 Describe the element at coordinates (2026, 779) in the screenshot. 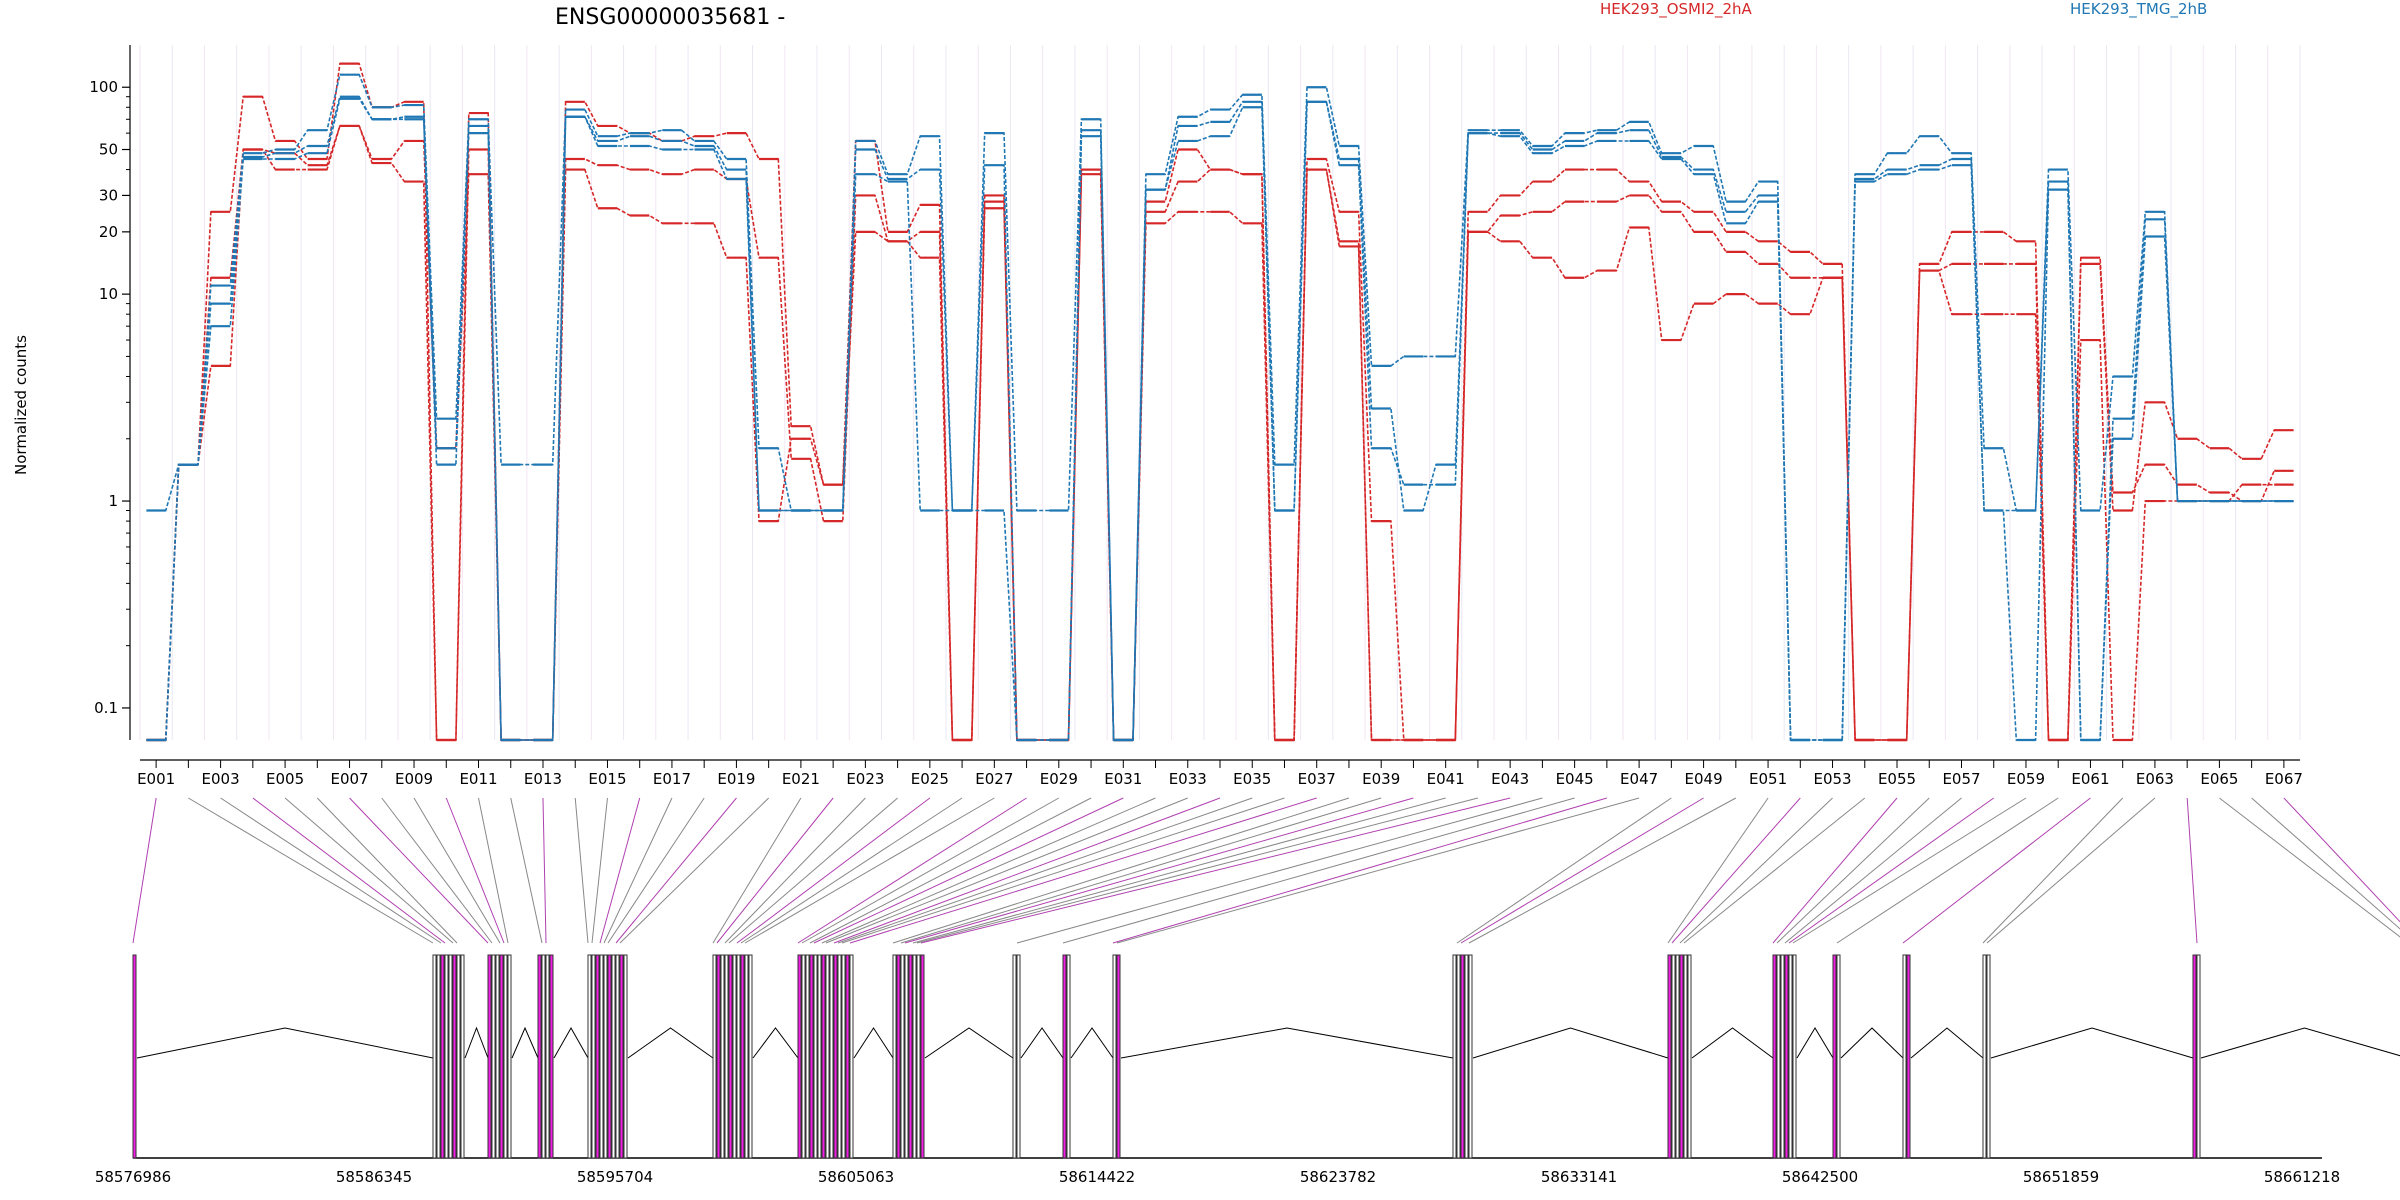

I see `exon-label: E059` at that location.